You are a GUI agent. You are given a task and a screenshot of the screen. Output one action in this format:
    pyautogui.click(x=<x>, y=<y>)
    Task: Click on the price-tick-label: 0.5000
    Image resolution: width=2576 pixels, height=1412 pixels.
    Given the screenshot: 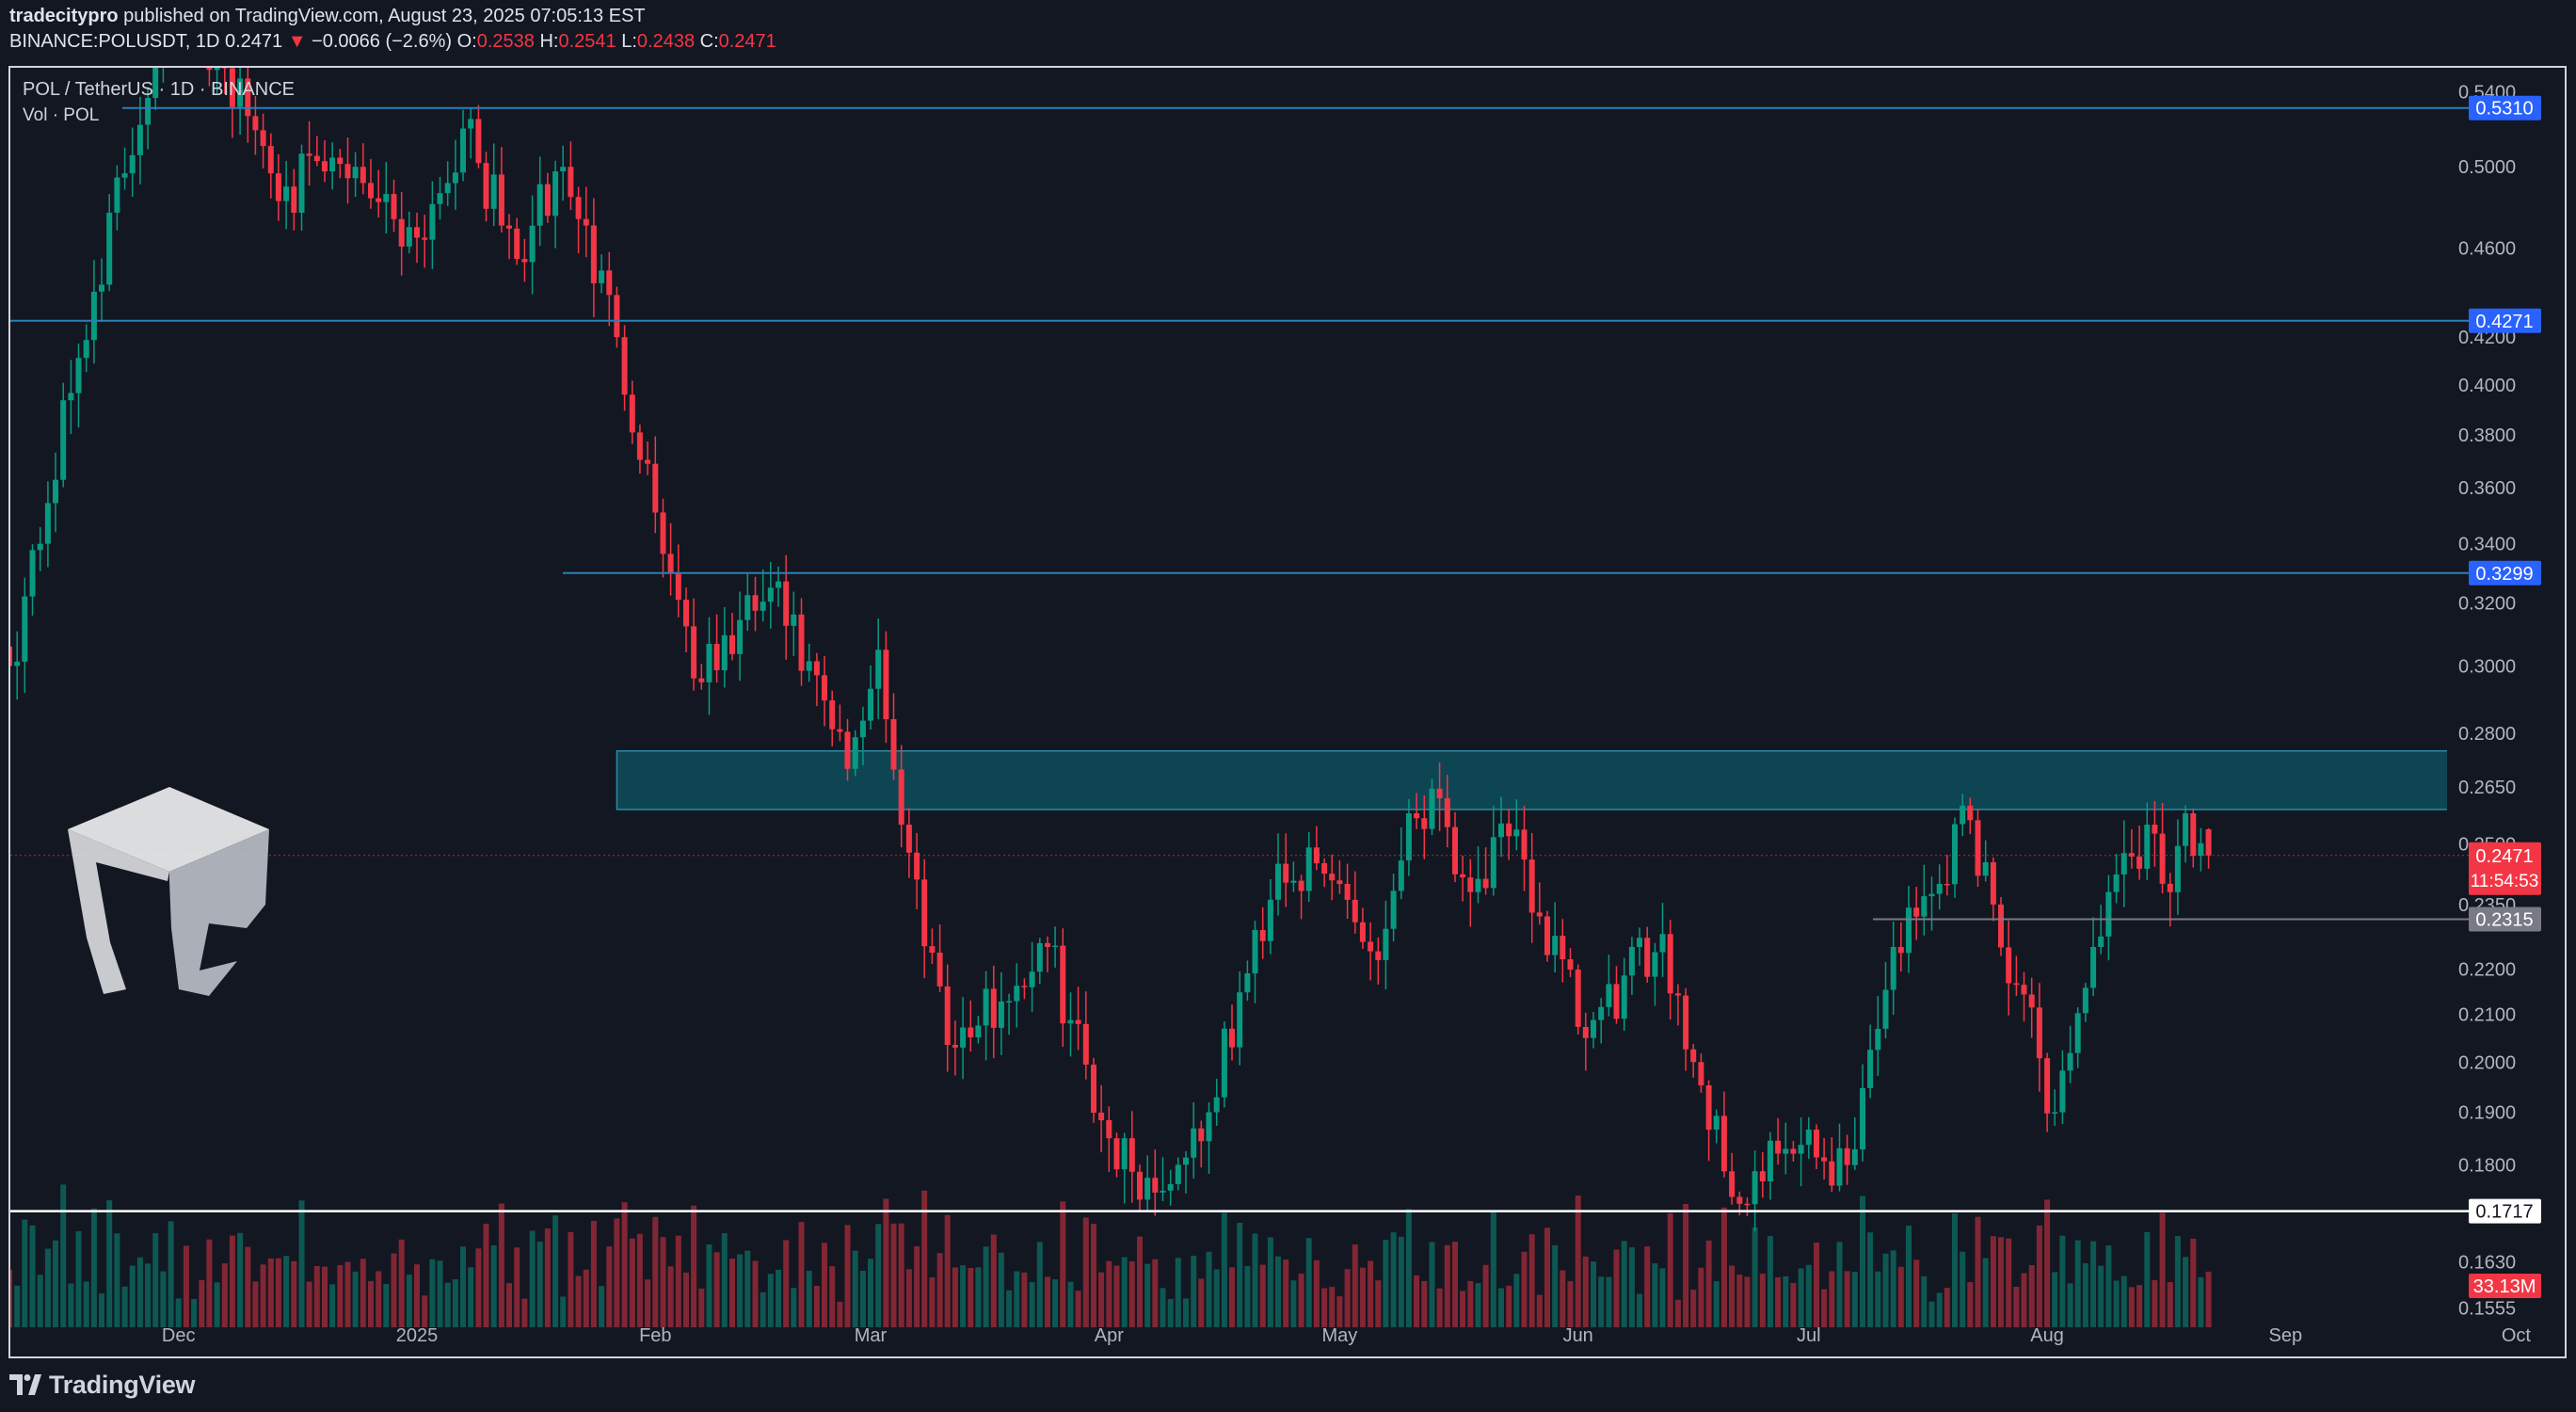 What is the action you would take?
    pyautogui.click(x=2487, y=167)
    